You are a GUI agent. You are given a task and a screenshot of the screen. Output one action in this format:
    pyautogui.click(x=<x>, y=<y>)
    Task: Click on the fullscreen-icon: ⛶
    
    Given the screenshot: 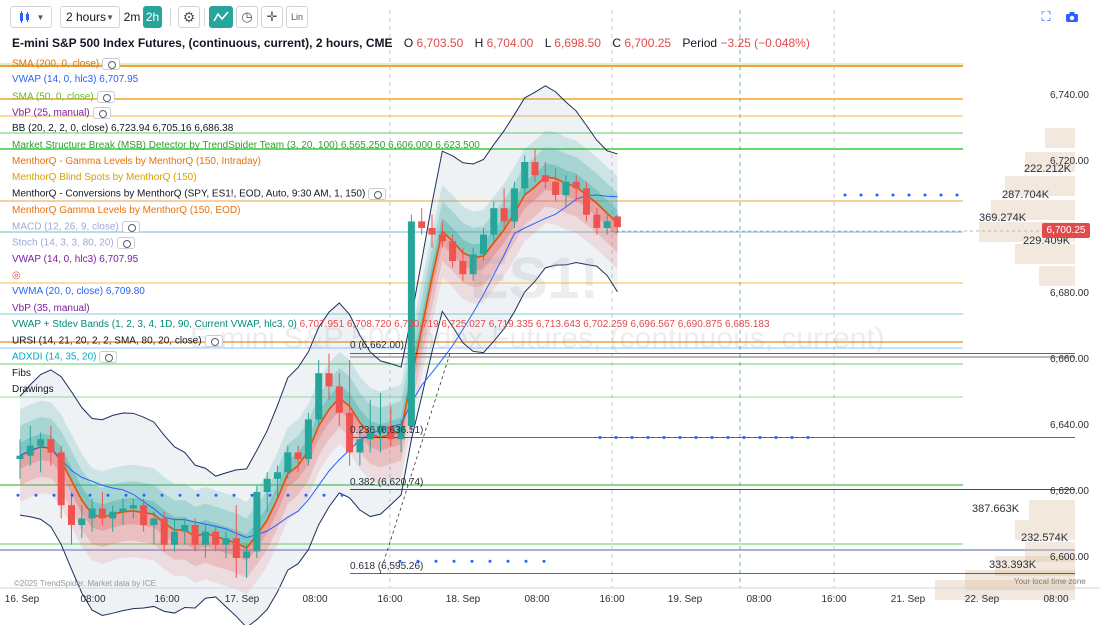 What is the action you would take?
    pyautogui.click(x=1046, y=16)
    